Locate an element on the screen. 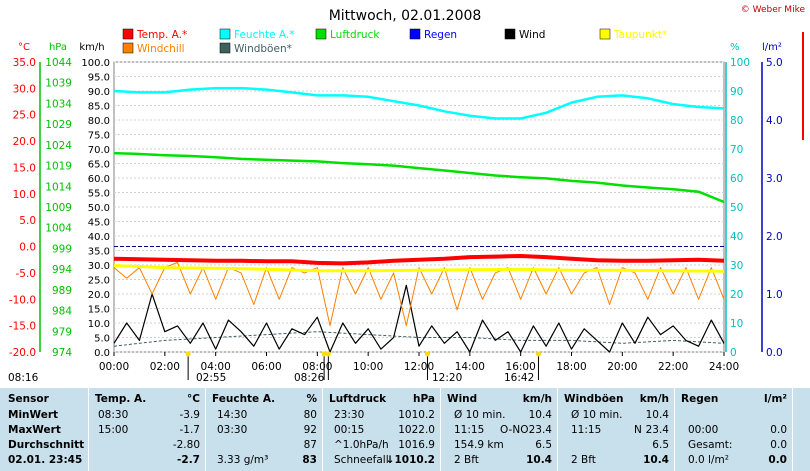 The height and width of the screenshot is (471, 810). table-cell: ^1.0hPa/h is located at coordinates (361, 445).